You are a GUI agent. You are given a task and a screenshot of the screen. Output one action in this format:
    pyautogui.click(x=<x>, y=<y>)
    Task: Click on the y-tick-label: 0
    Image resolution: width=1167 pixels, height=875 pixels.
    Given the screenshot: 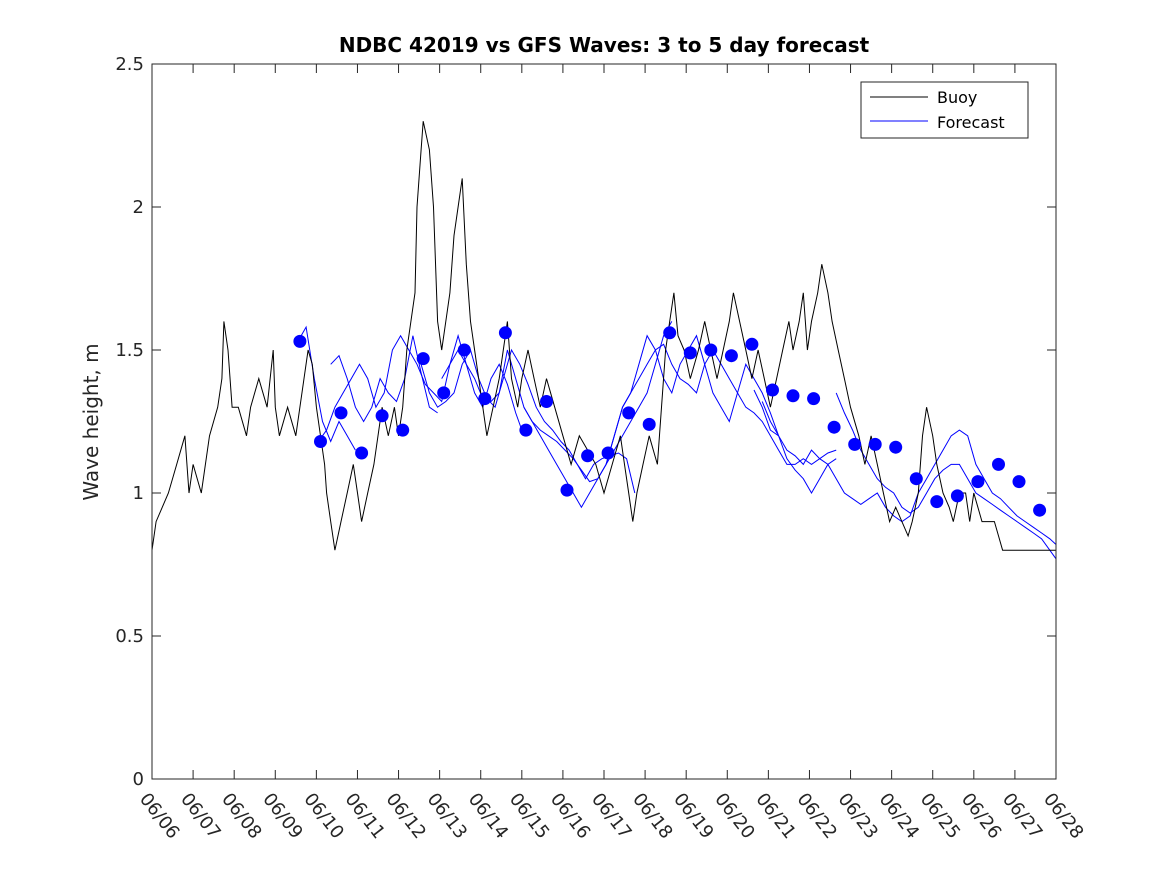 What is the action you would take?
    pyautogui.click(x=138, y=779)
    